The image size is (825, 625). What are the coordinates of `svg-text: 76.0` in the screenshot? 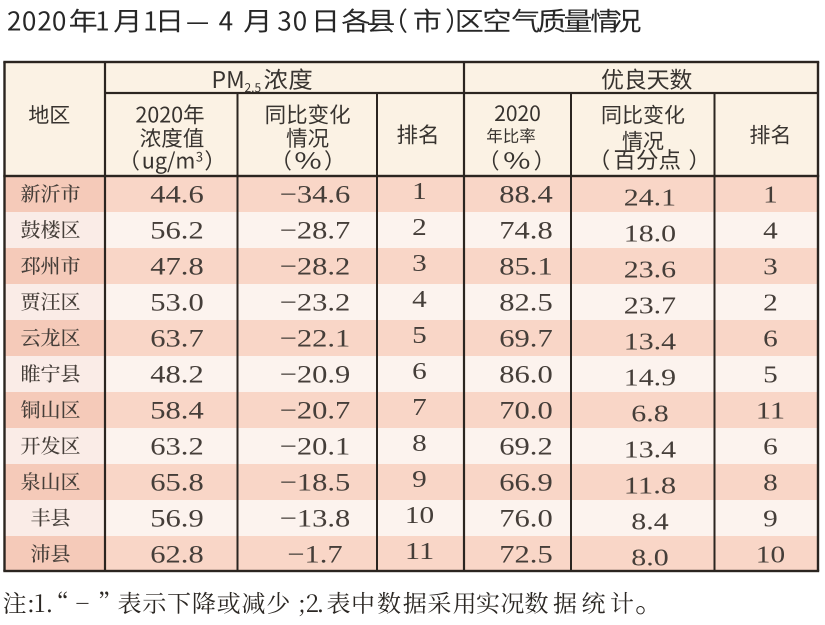 It's located at (525, 519).